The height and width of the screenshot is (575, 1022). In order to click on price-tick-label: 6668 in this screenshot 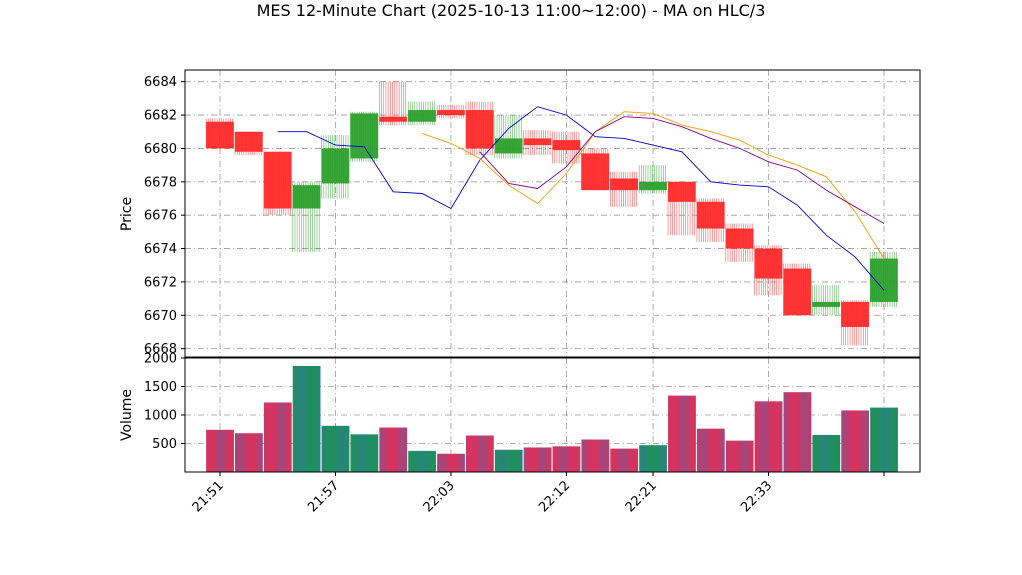, I will do `click(160, 349)`.